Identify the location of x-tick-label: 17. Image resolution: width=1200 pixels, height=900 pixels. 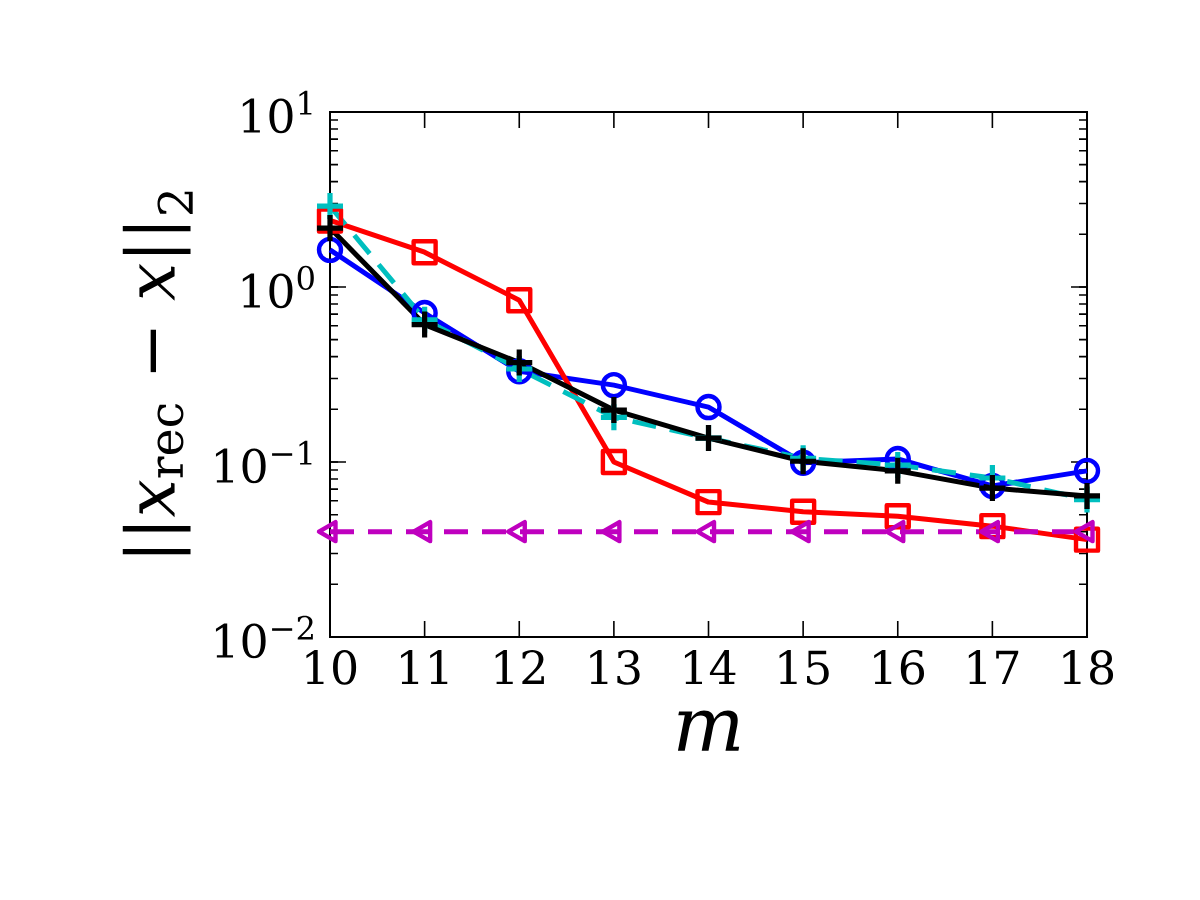
(993, 667).